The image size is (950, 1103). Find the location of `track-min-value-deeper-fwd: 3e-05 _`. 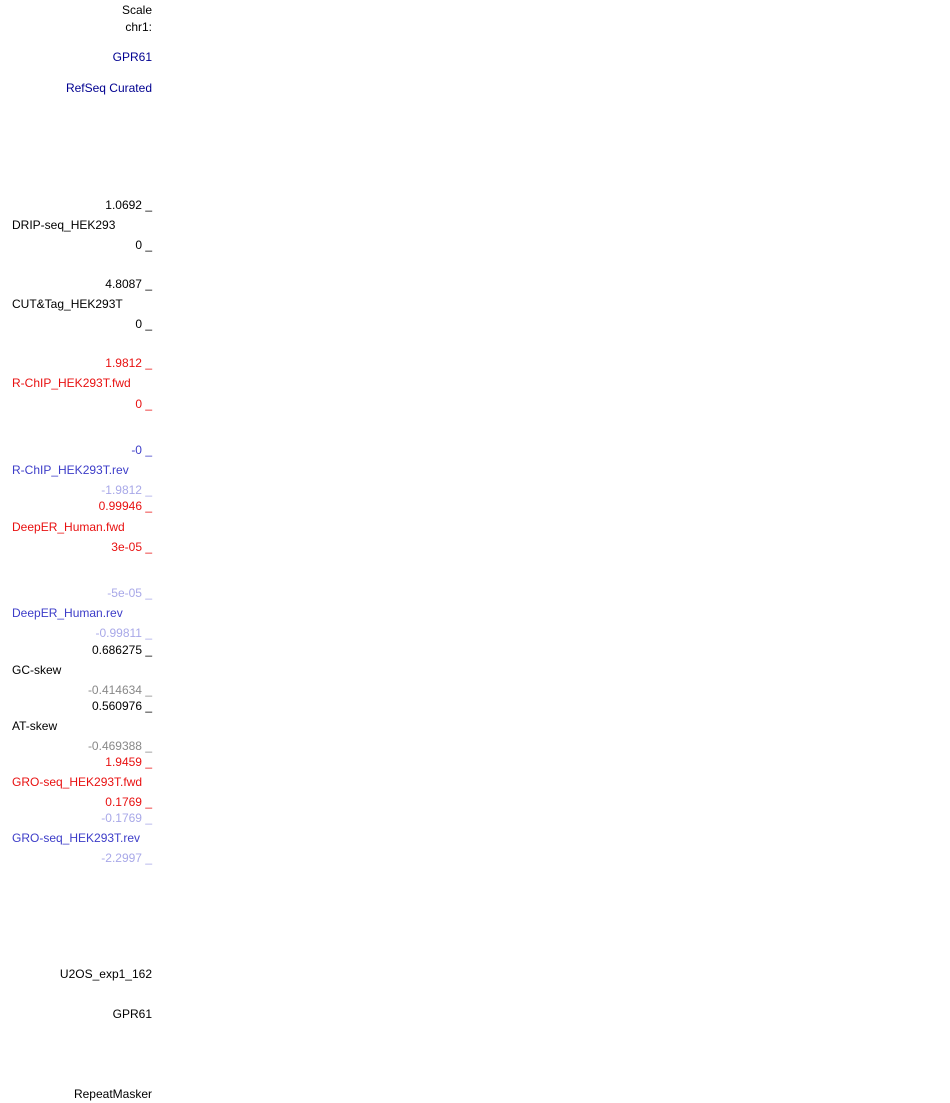

track-min-value-deeper-fwd: 3e-05 _ is located at coordinates (131, 547).